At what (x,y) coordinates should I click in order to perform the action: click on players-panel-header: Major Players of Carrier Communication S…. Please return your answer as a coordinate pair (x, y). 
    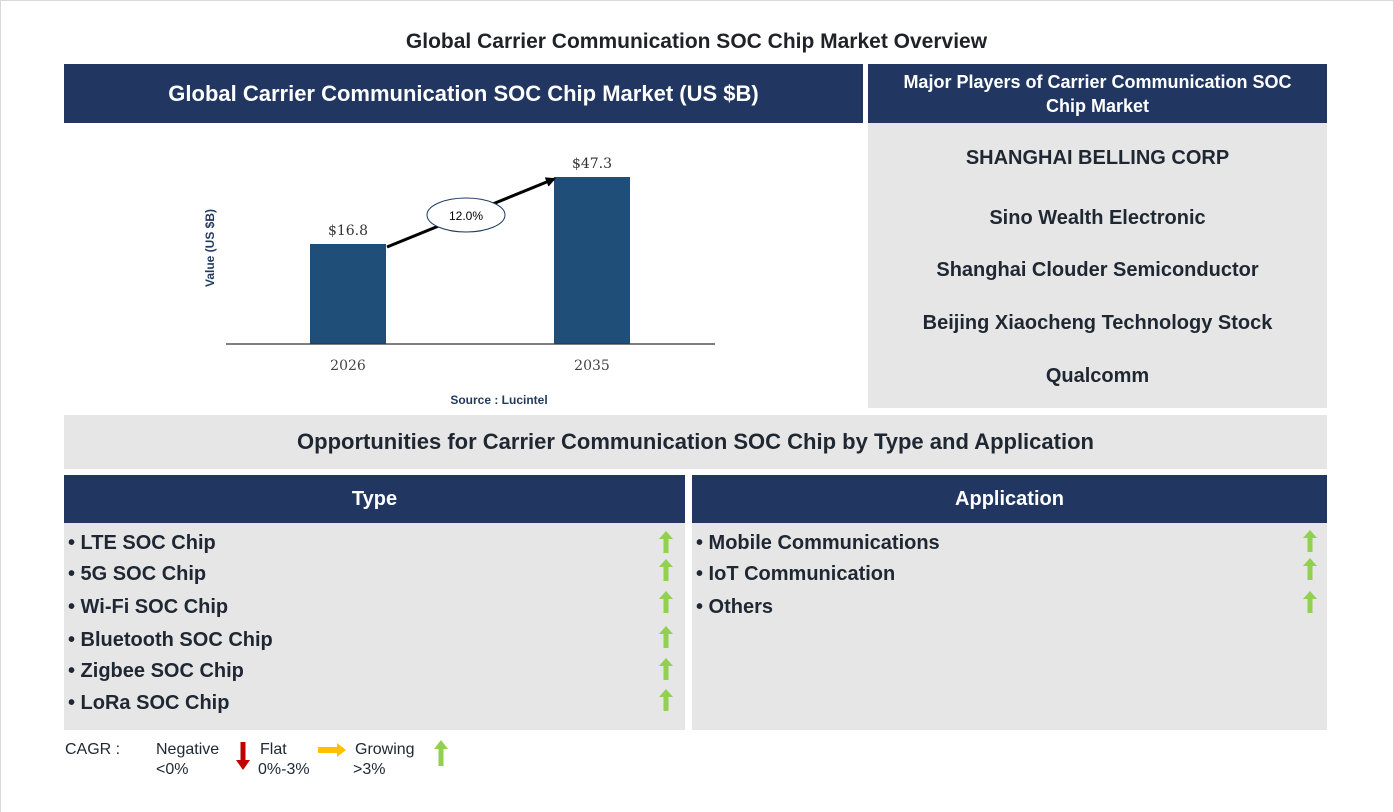
    Looking at the image, I should click on (1097, 93).